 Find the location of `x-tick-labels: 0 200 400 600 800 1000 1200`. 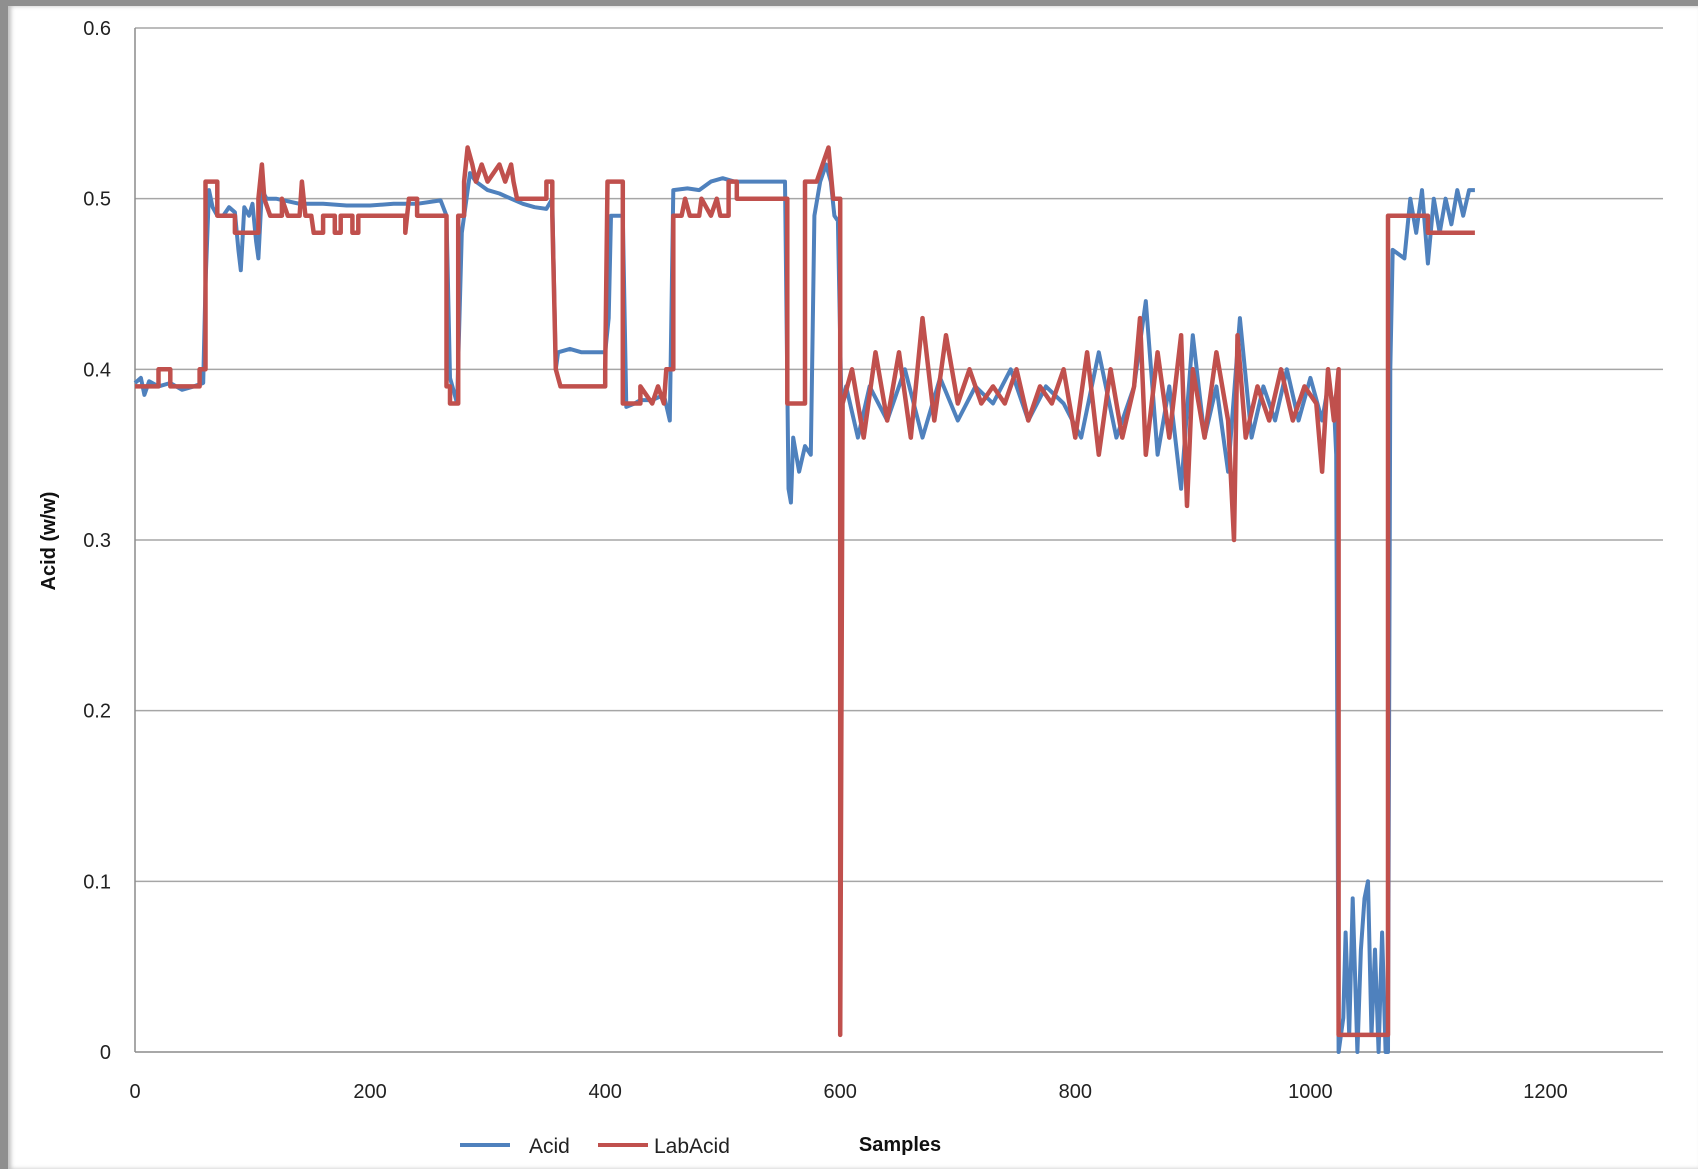

x-tick-labels: 0 200 400 600 800 1000 1200 is located at coordinates (848, 1092).